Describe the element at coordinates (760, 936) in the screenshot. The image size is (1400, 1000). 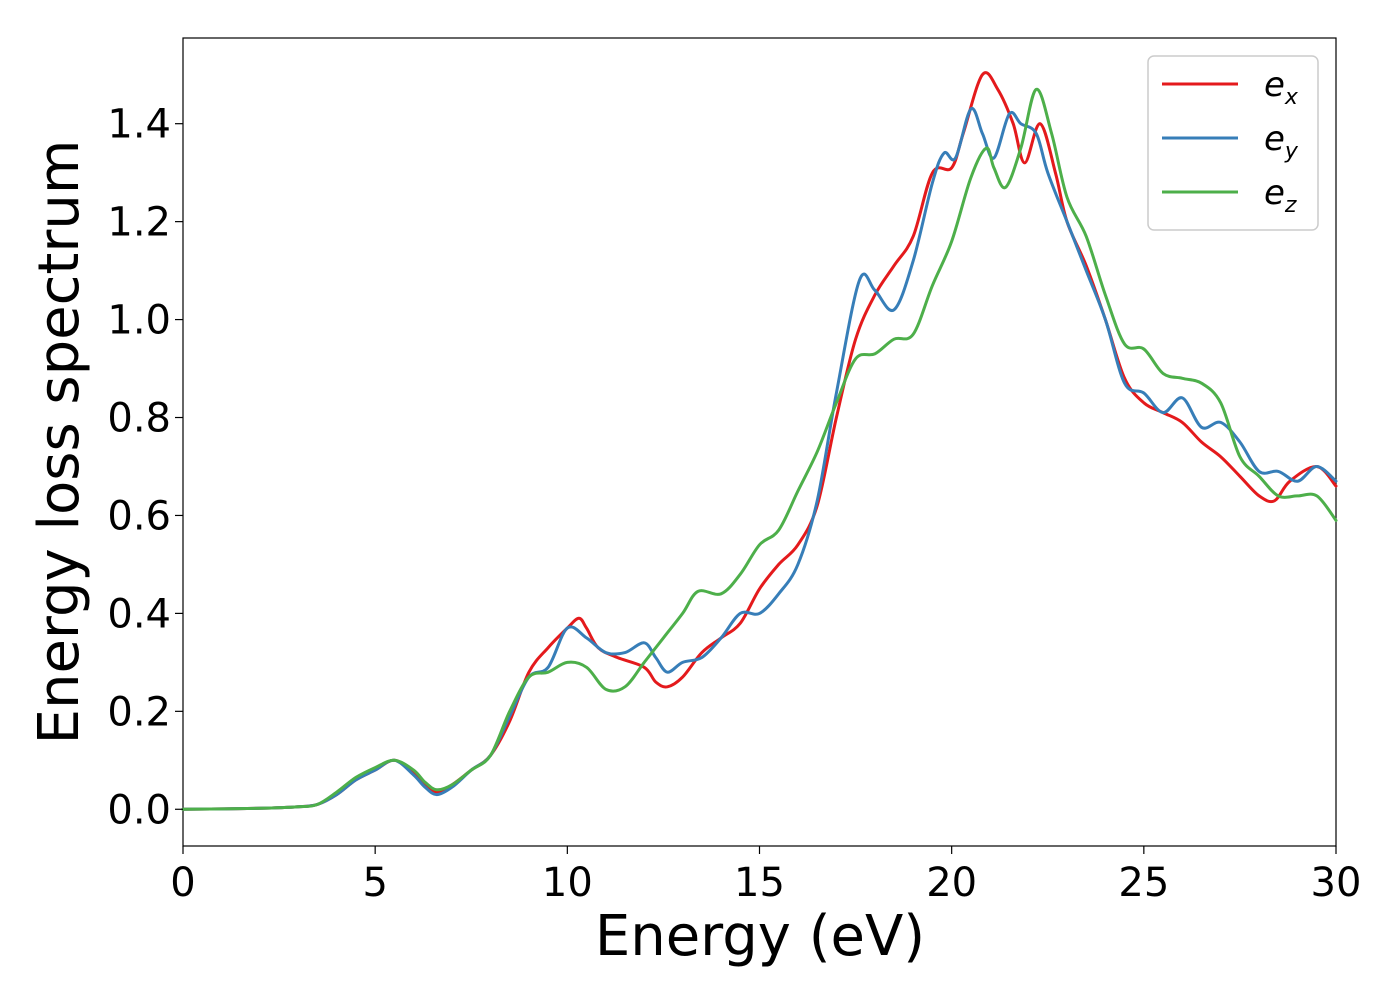
I see `x-axis-label: Energy (eV)` at that location.